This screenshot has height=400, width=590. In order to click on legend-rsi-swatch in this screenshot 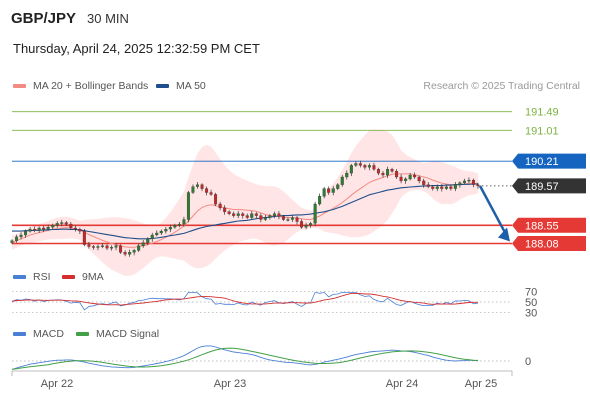, I will do `click(19, 277)`.